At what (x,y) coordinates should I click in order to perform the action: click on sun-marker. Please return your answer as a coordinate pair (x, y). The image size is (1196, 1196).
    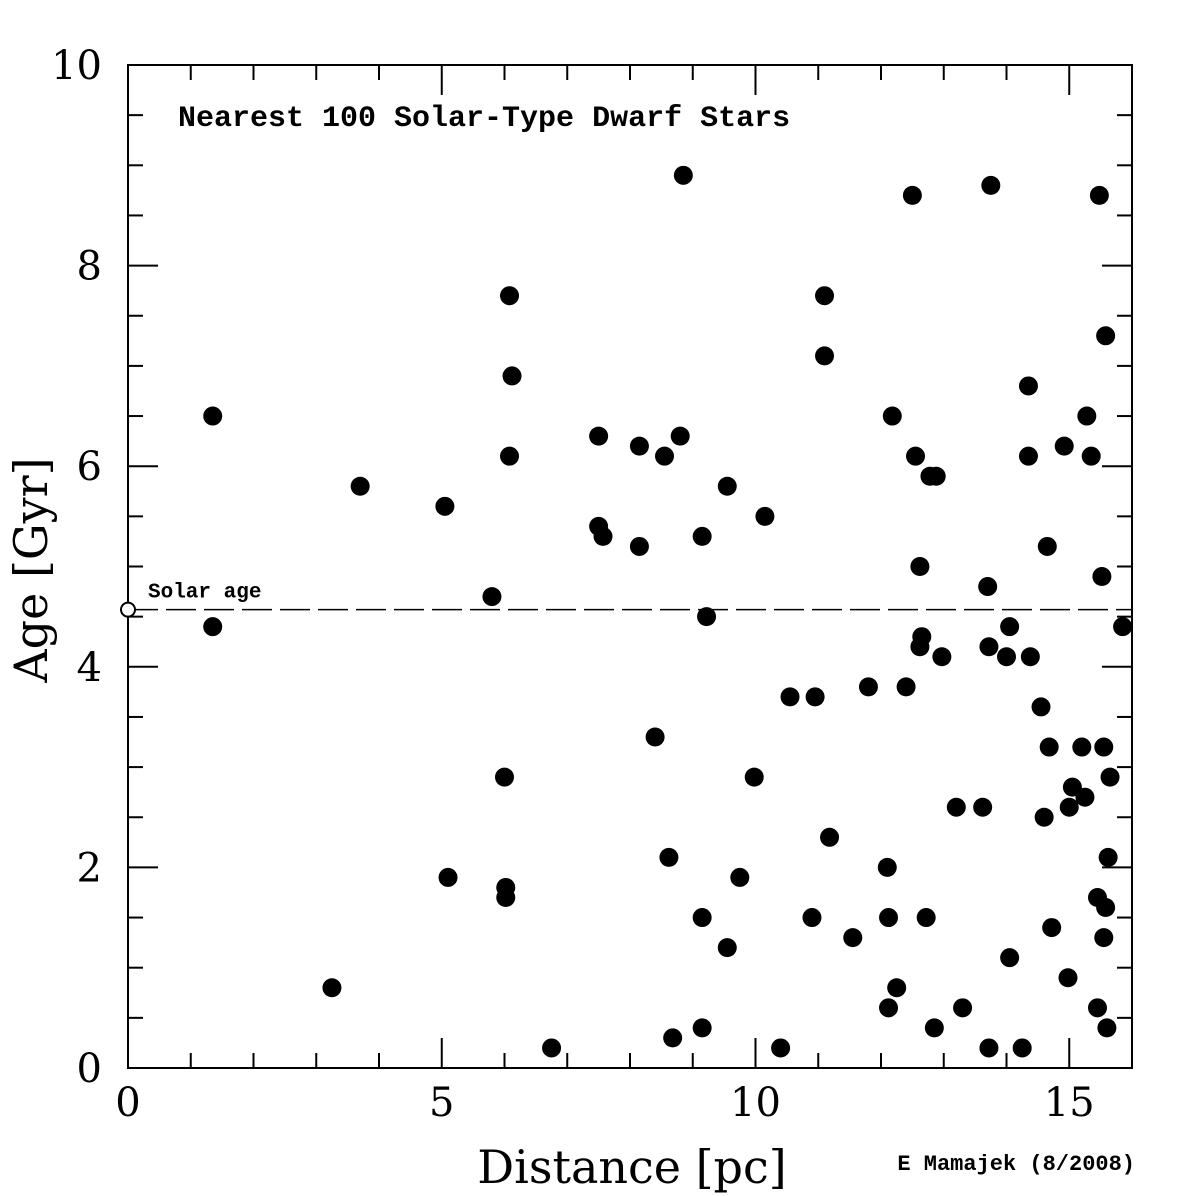
    Looking at the image, I should click on (128, 609).